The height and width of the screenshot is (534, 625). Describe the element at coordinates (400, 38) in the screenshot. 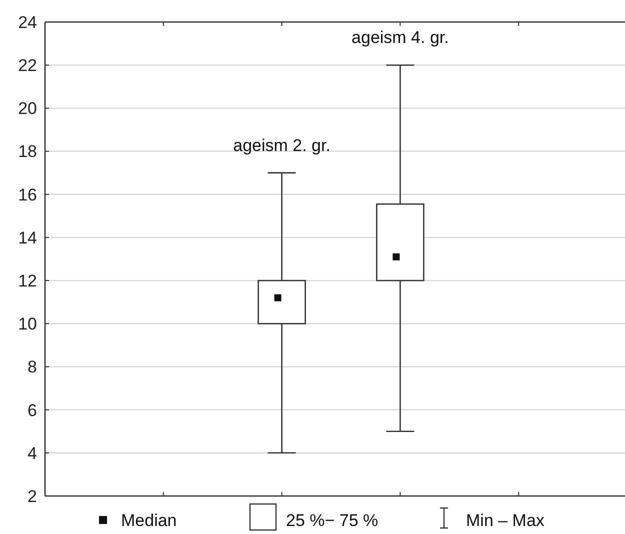

I see `x-tick-label: ageism 4. gr.` at that location.